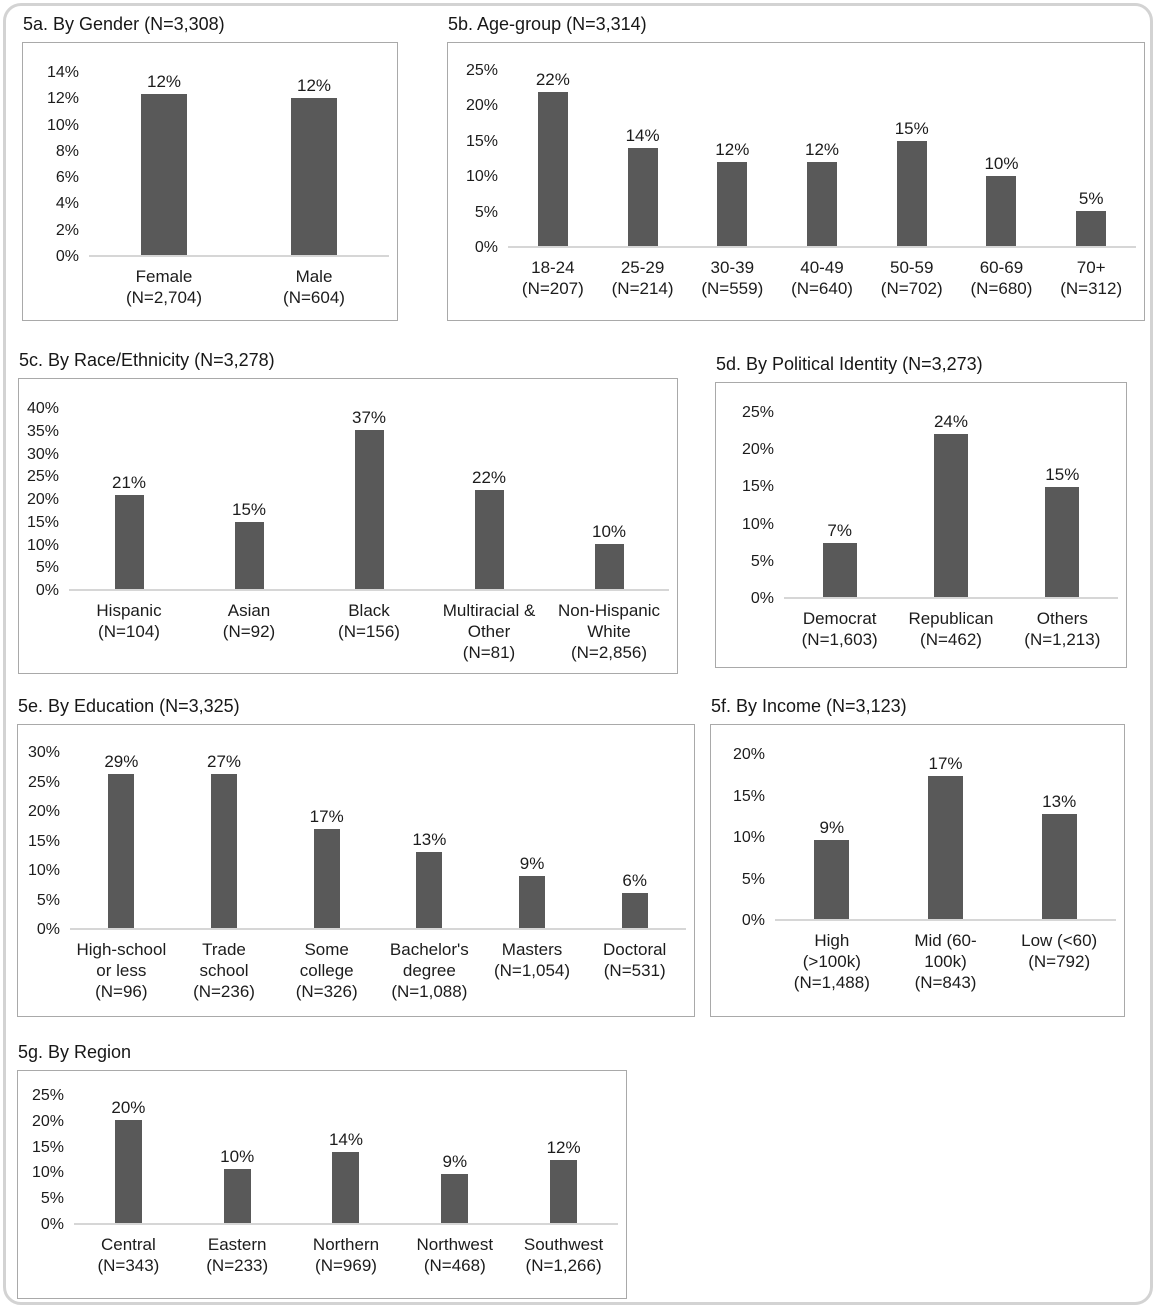 The image size is (1156, 1308). I want to click on bar-slot: 21%, so click(129, 499).